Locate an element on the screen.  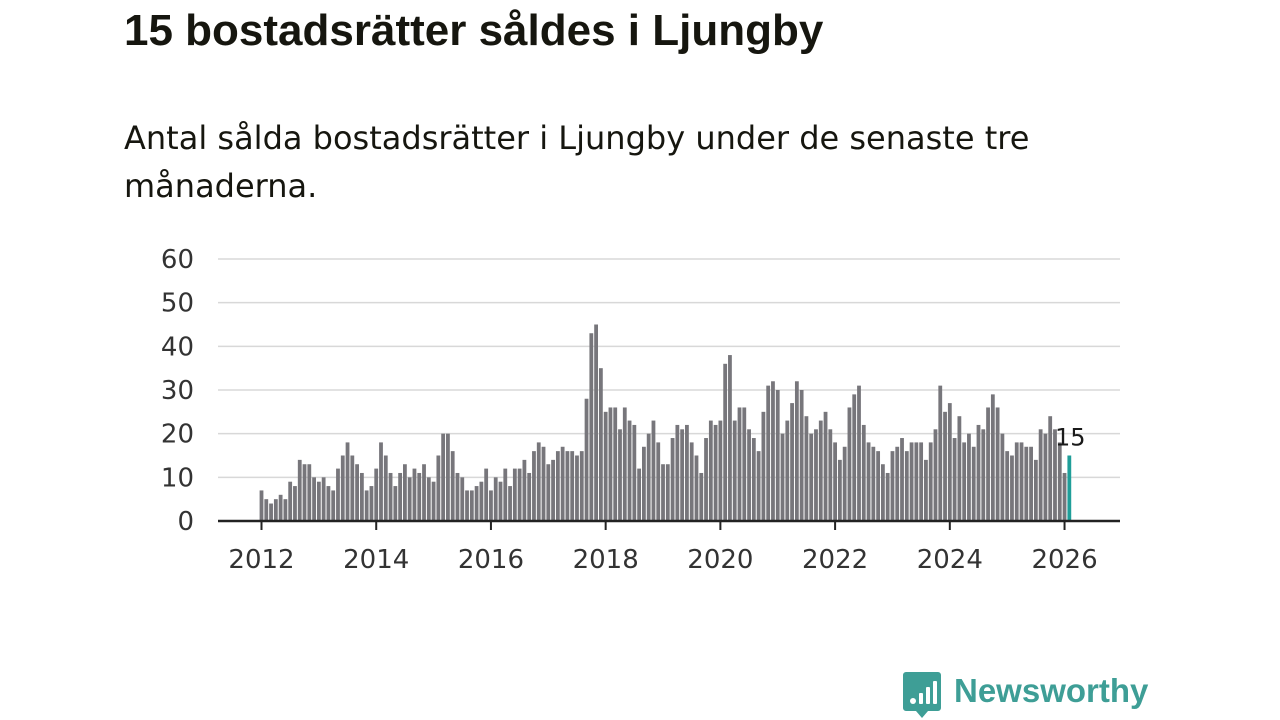
newsworthy-logo-icon is located at coordinates (922, 695).